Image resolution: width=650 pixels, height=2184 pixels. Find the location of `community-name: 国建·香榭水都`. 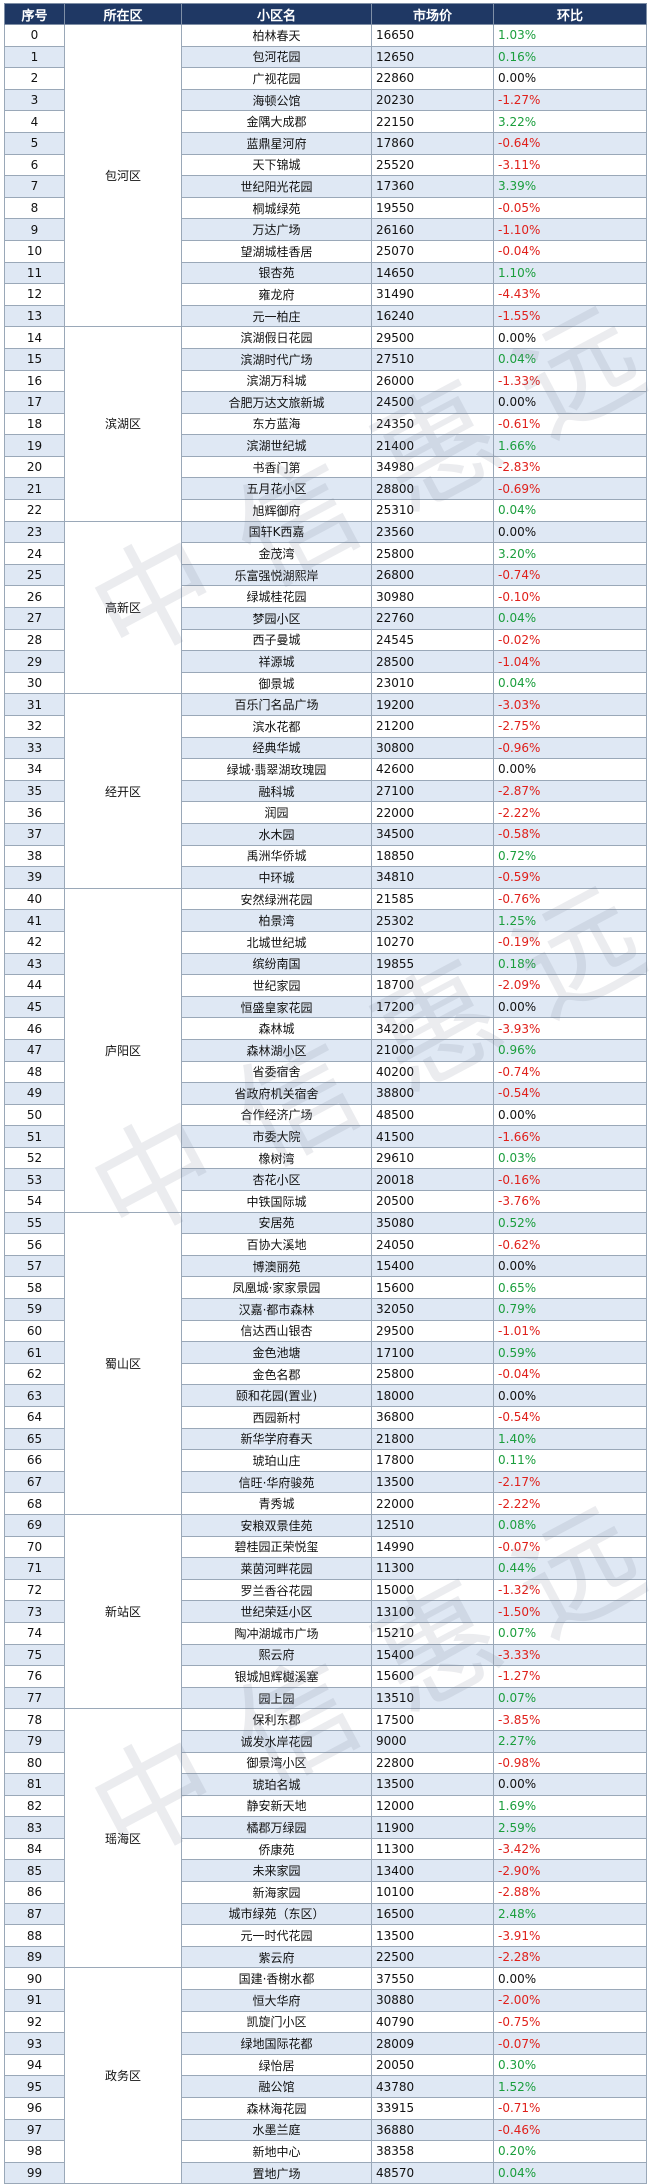

community-name: 国建·香榭水都 is located at coordinates (276, 1979).